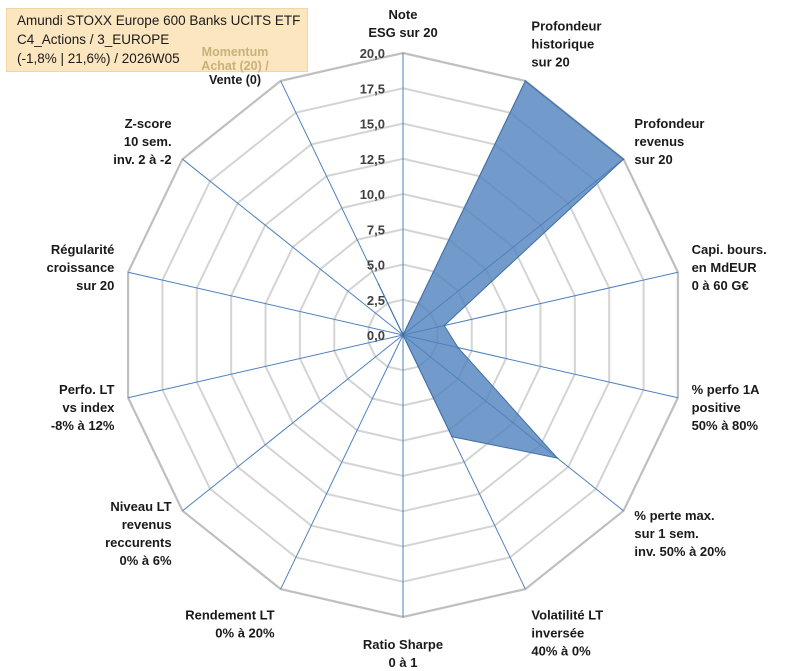 The height and width of the screenshot is (671, 801). Describe the element at coordinates (403, 644) in the screenshot. I see `axis-label-line: Ratio Sharpe` at that location.